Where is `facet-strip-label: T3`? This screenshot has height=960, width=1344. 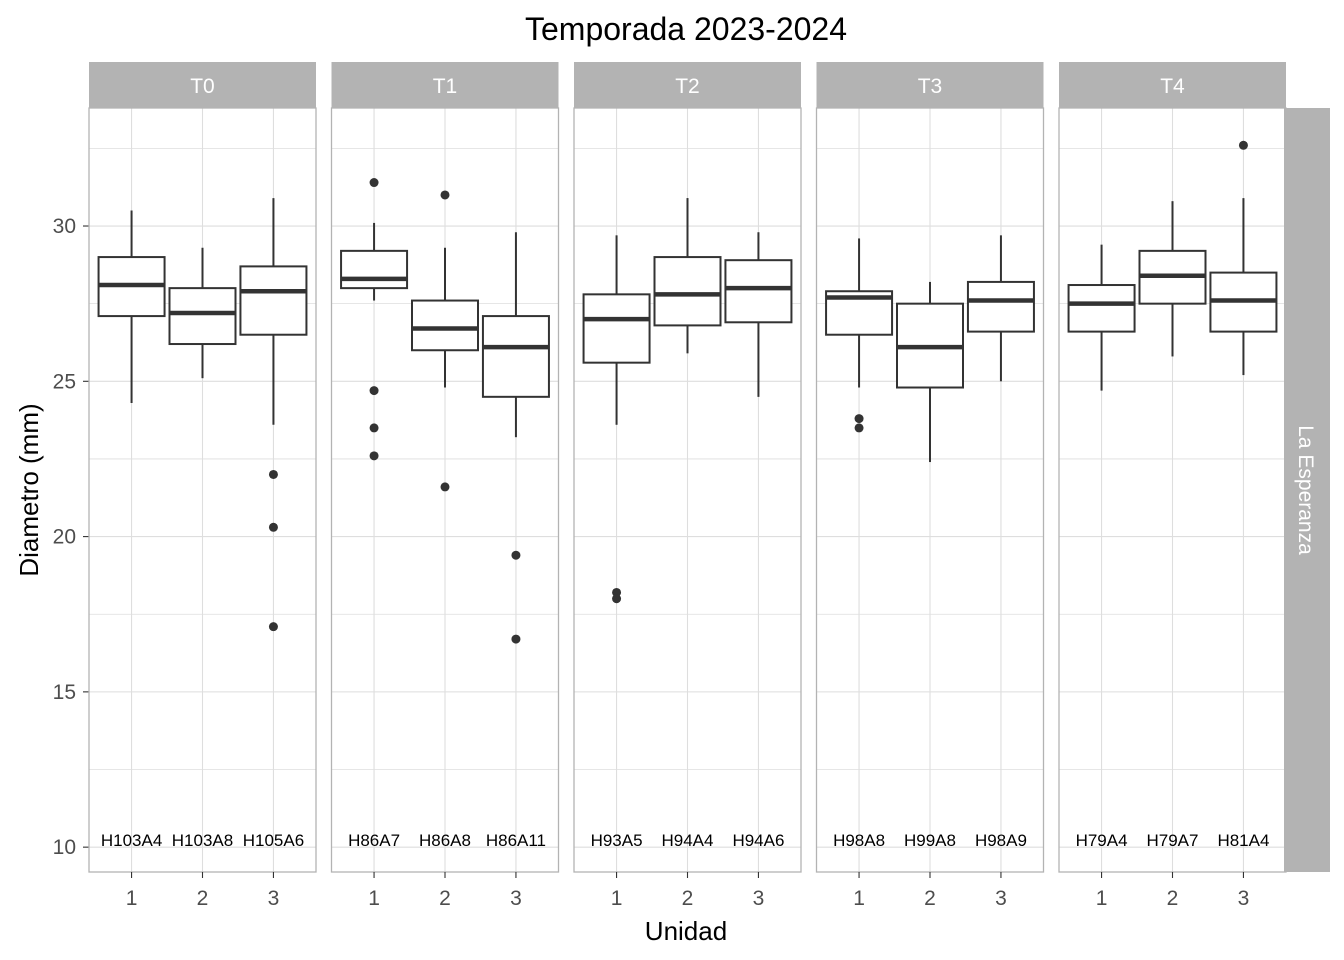 facet-strip-label: T3 is located at coordinates (930, 86).